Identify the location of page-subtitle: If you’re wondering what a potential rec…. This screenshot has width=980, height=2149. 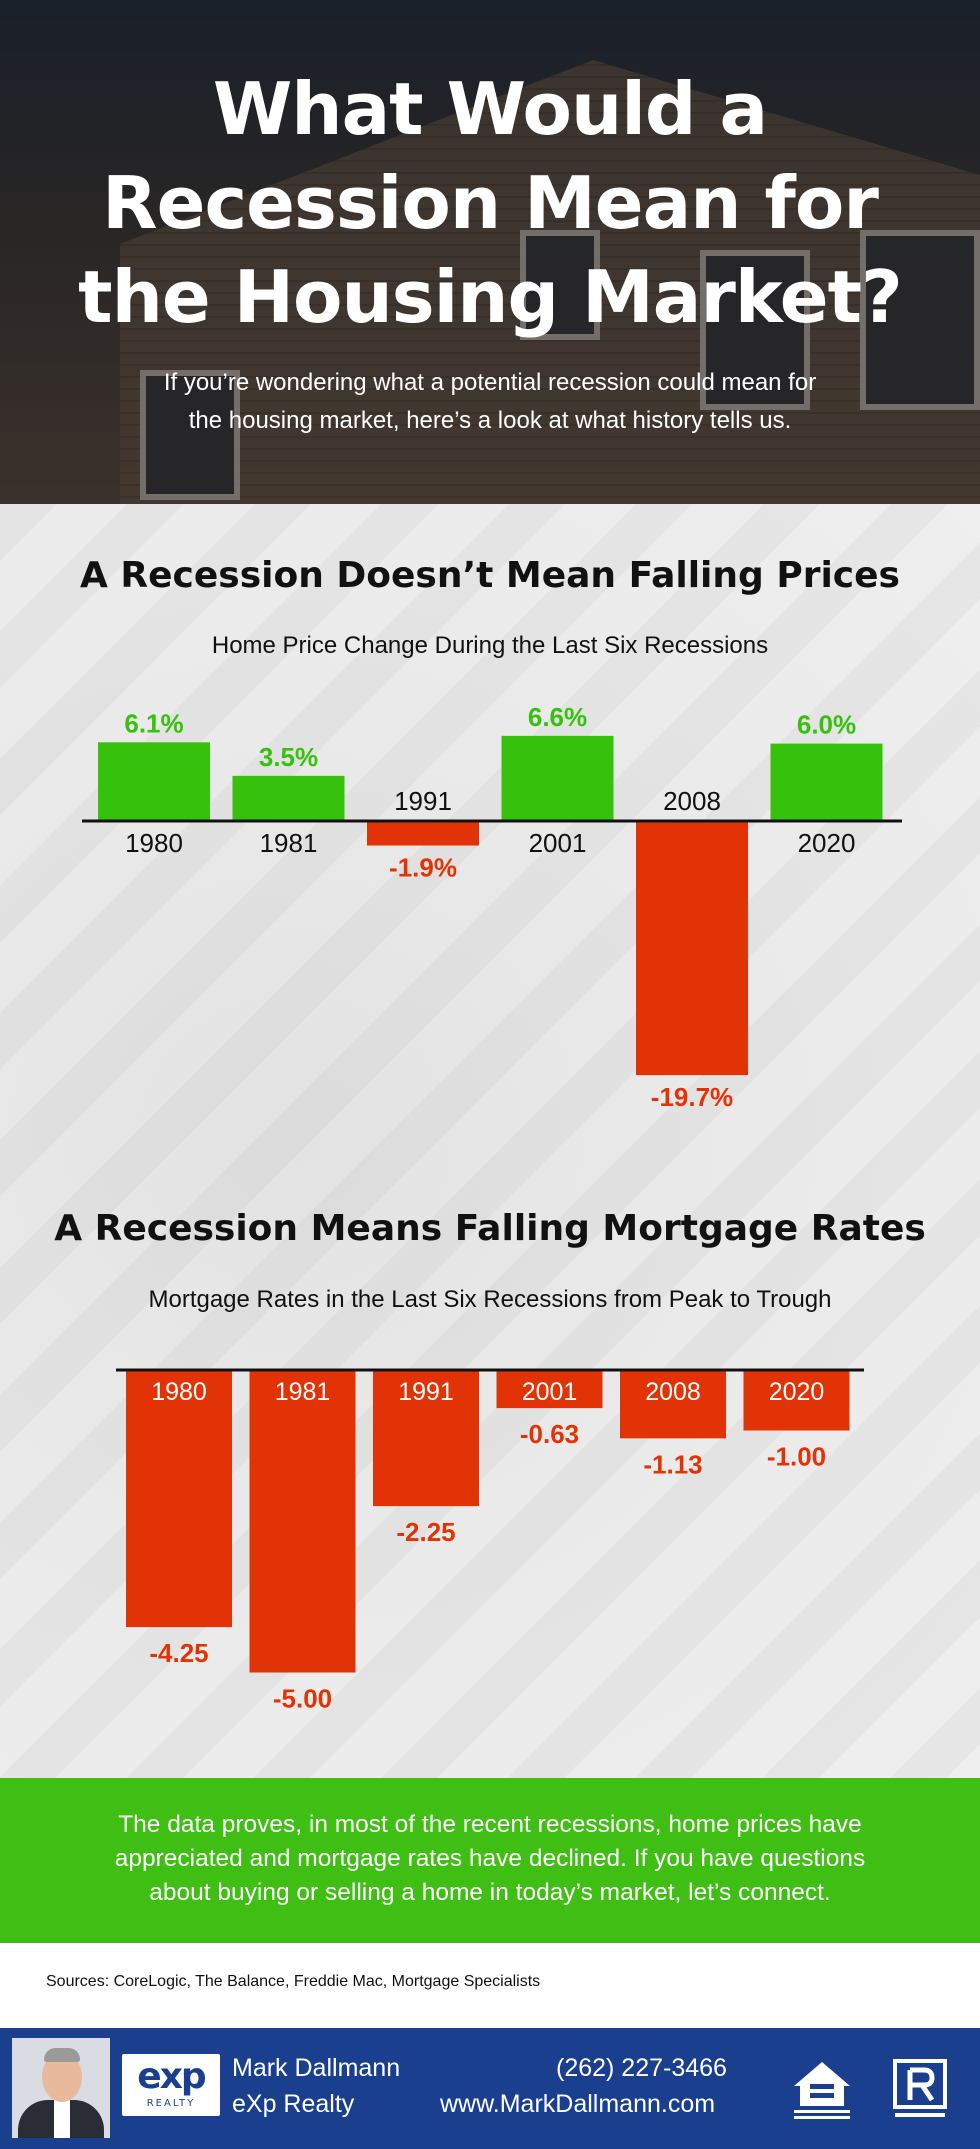
(490, 401).